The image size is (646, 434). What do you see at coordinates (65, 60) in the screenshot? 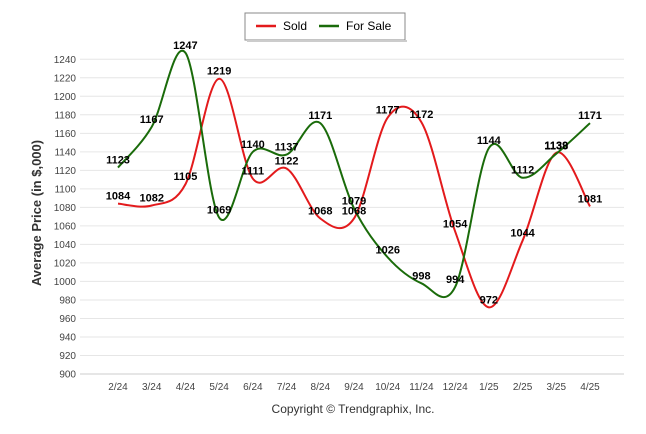
I see `y-tick-label: 1240` at bounding box center [65, 60].